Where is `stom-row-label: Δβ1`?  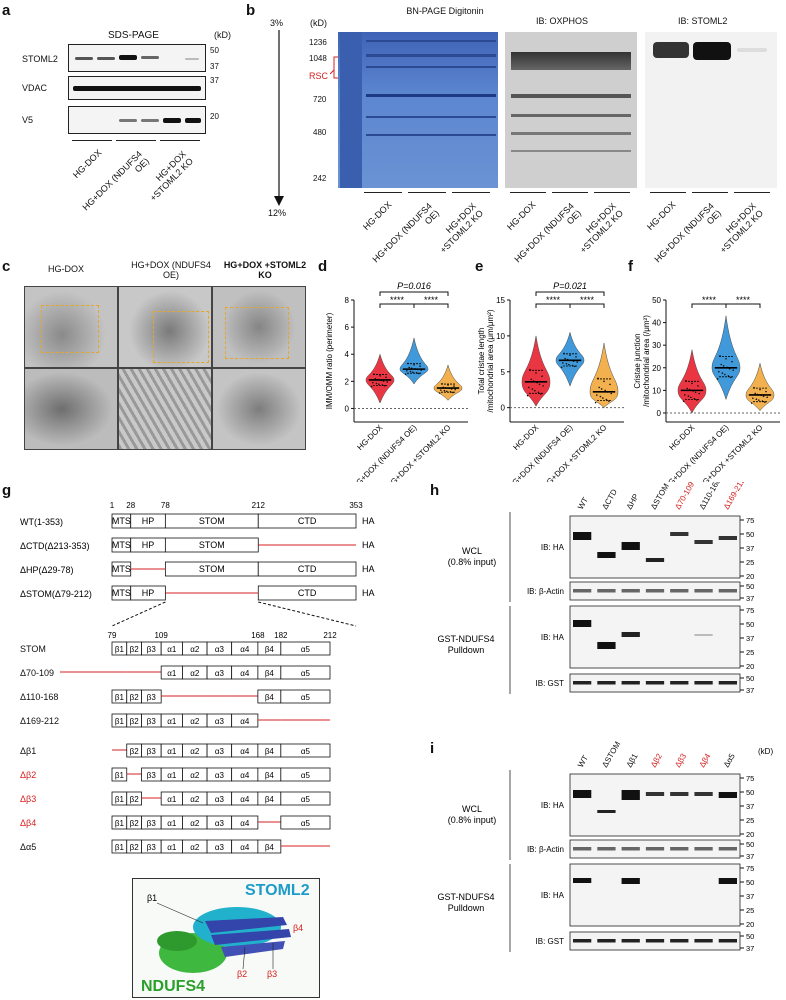
stom-row-label: Δβ1 is located at coordinates (28, 751).